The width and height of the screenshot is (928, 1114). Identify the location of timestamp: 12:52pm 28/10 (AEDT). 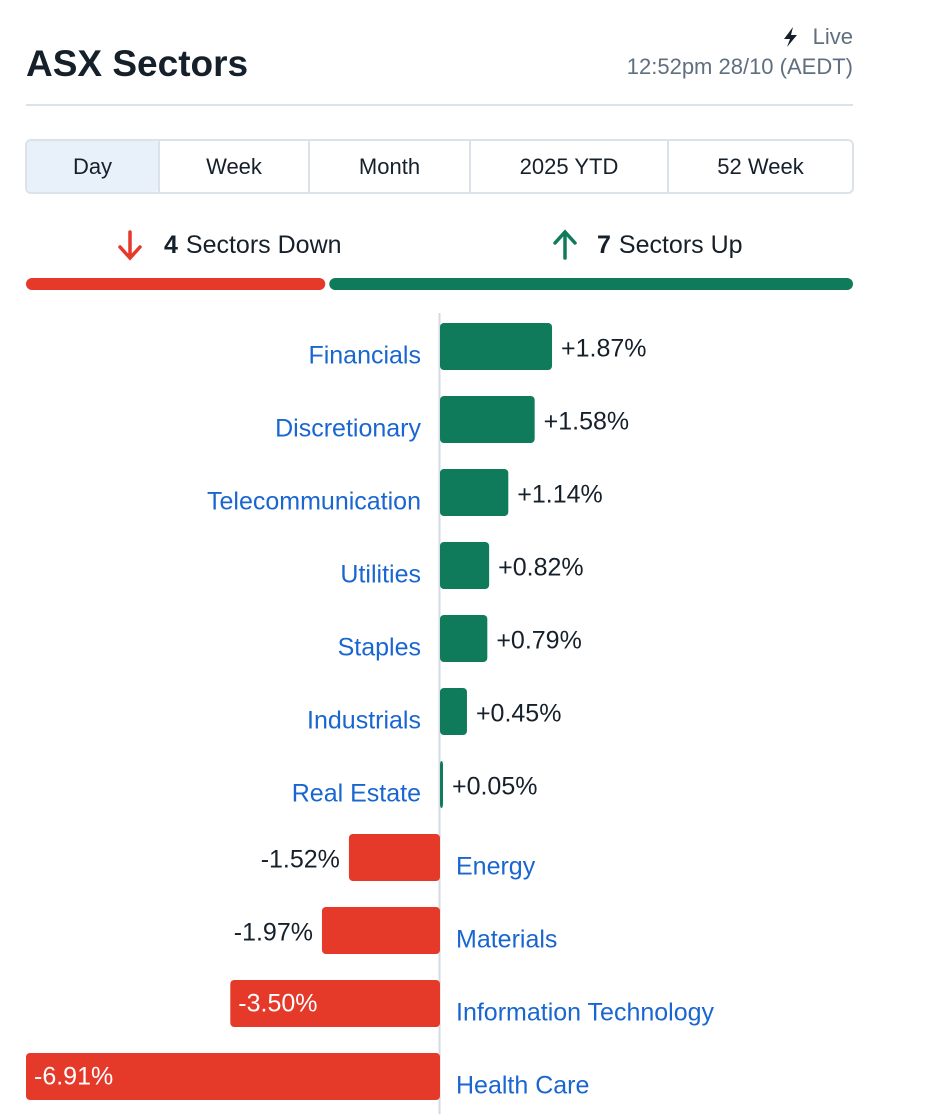
(740, 66).